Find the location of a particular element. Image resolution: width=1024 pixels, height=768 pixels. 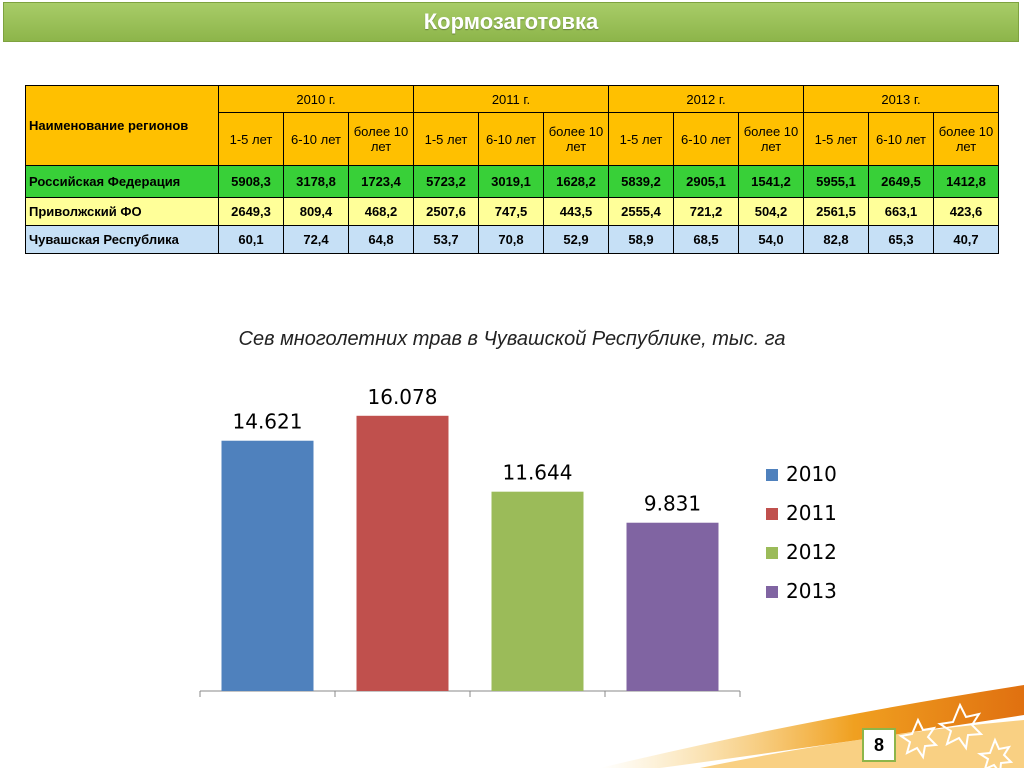

table-cell: 60,1 is located at coordinates (251, 239).